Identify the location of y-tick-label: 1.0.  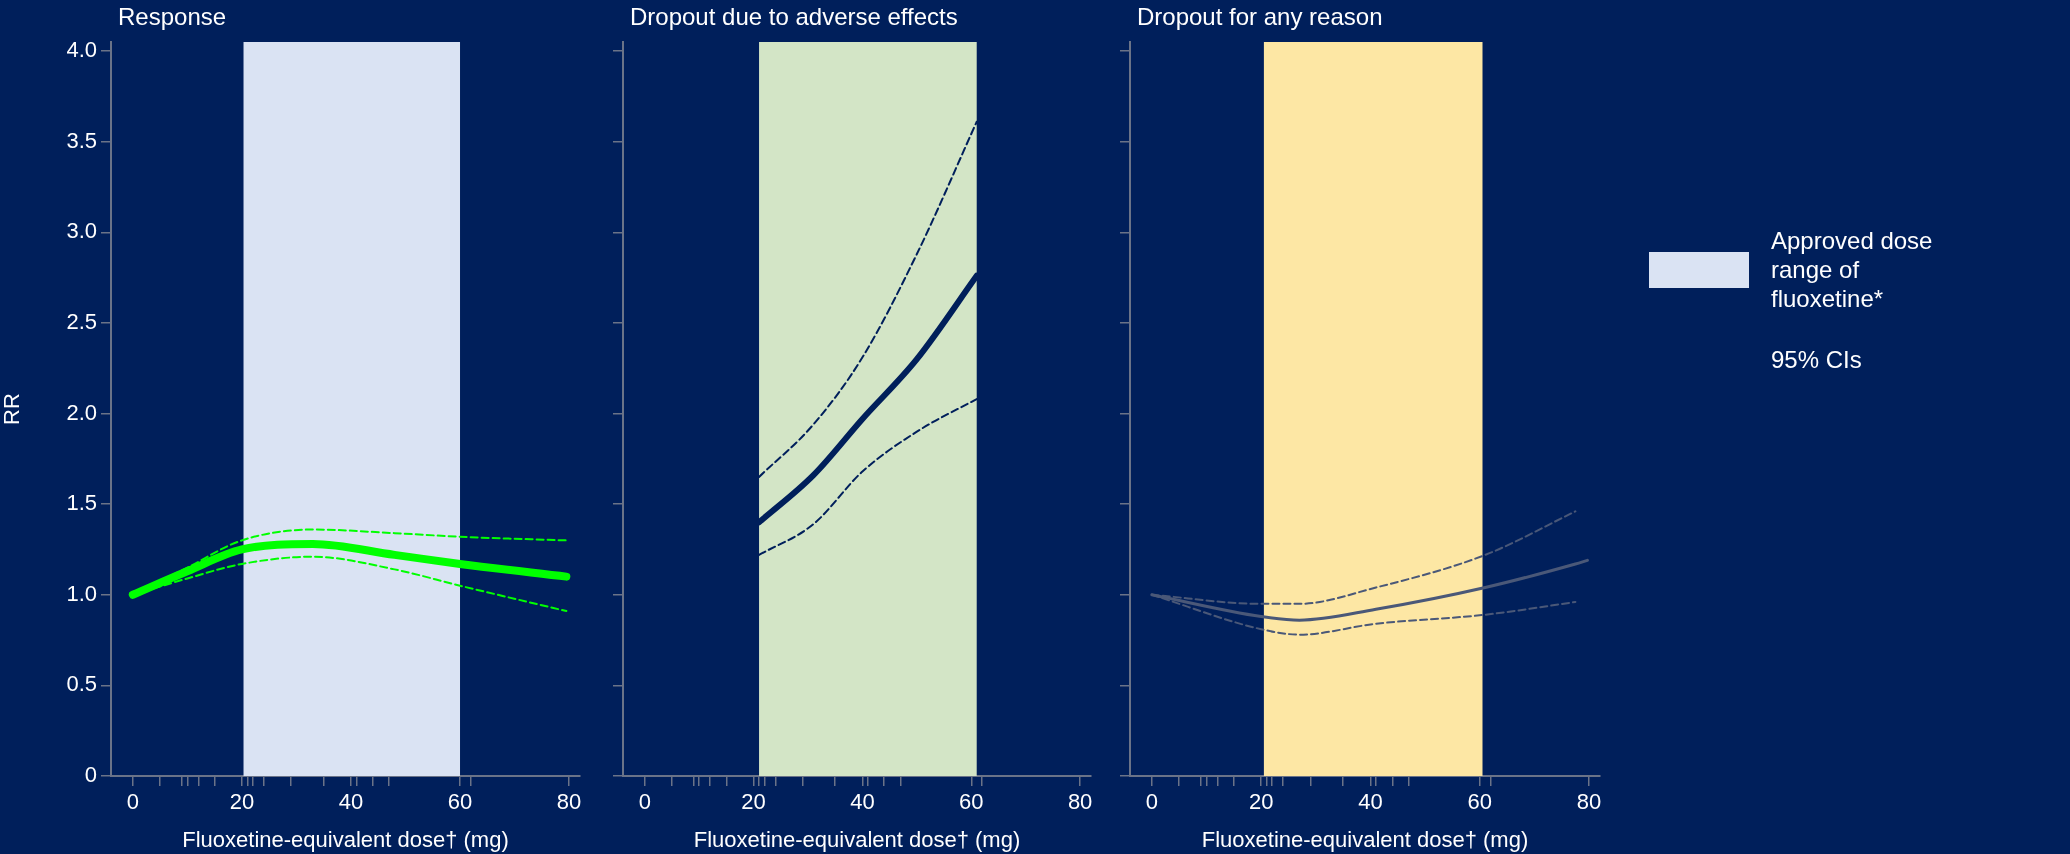
(81, 593).